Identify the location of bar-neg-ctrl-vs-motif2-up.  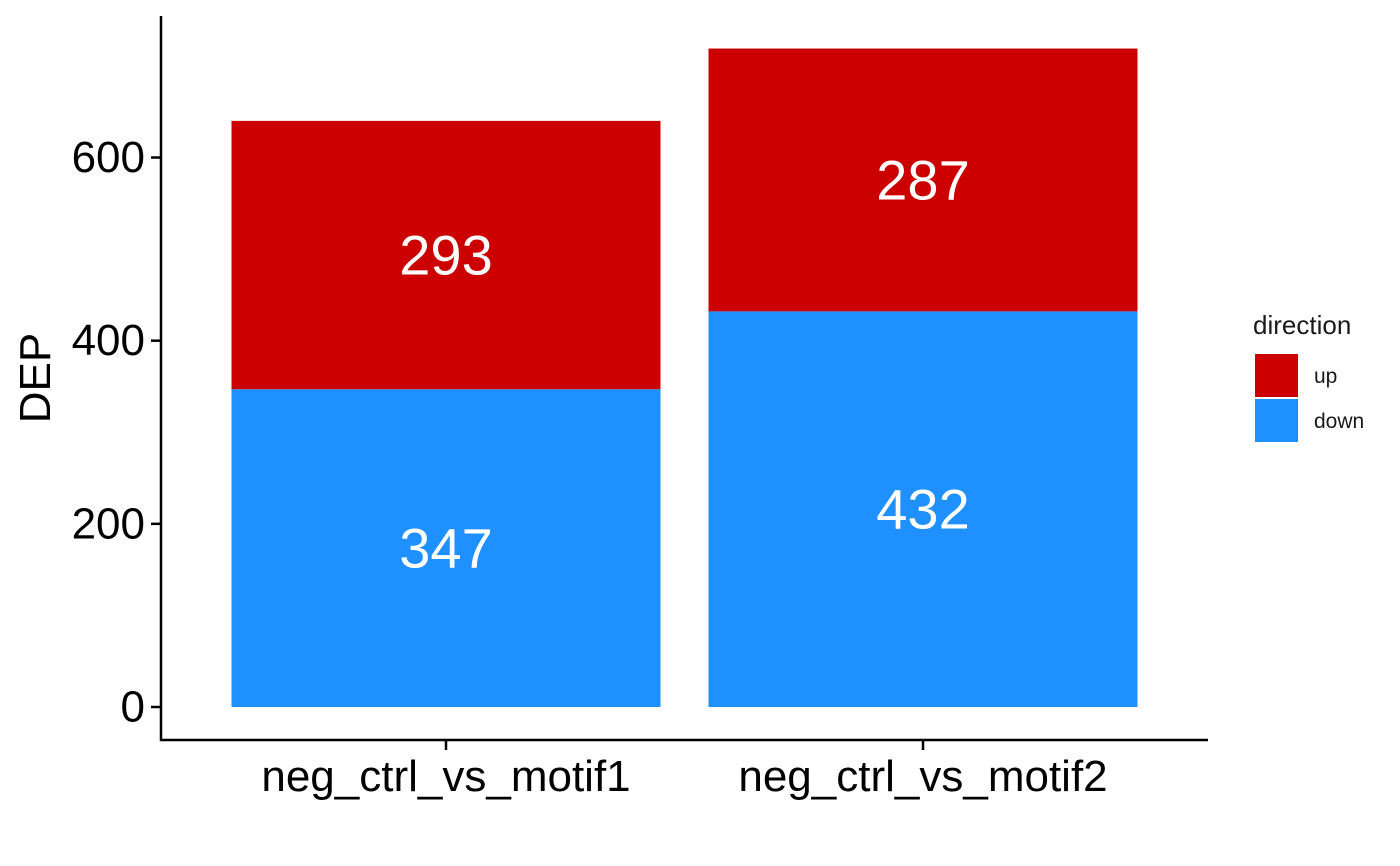
(923, 180).